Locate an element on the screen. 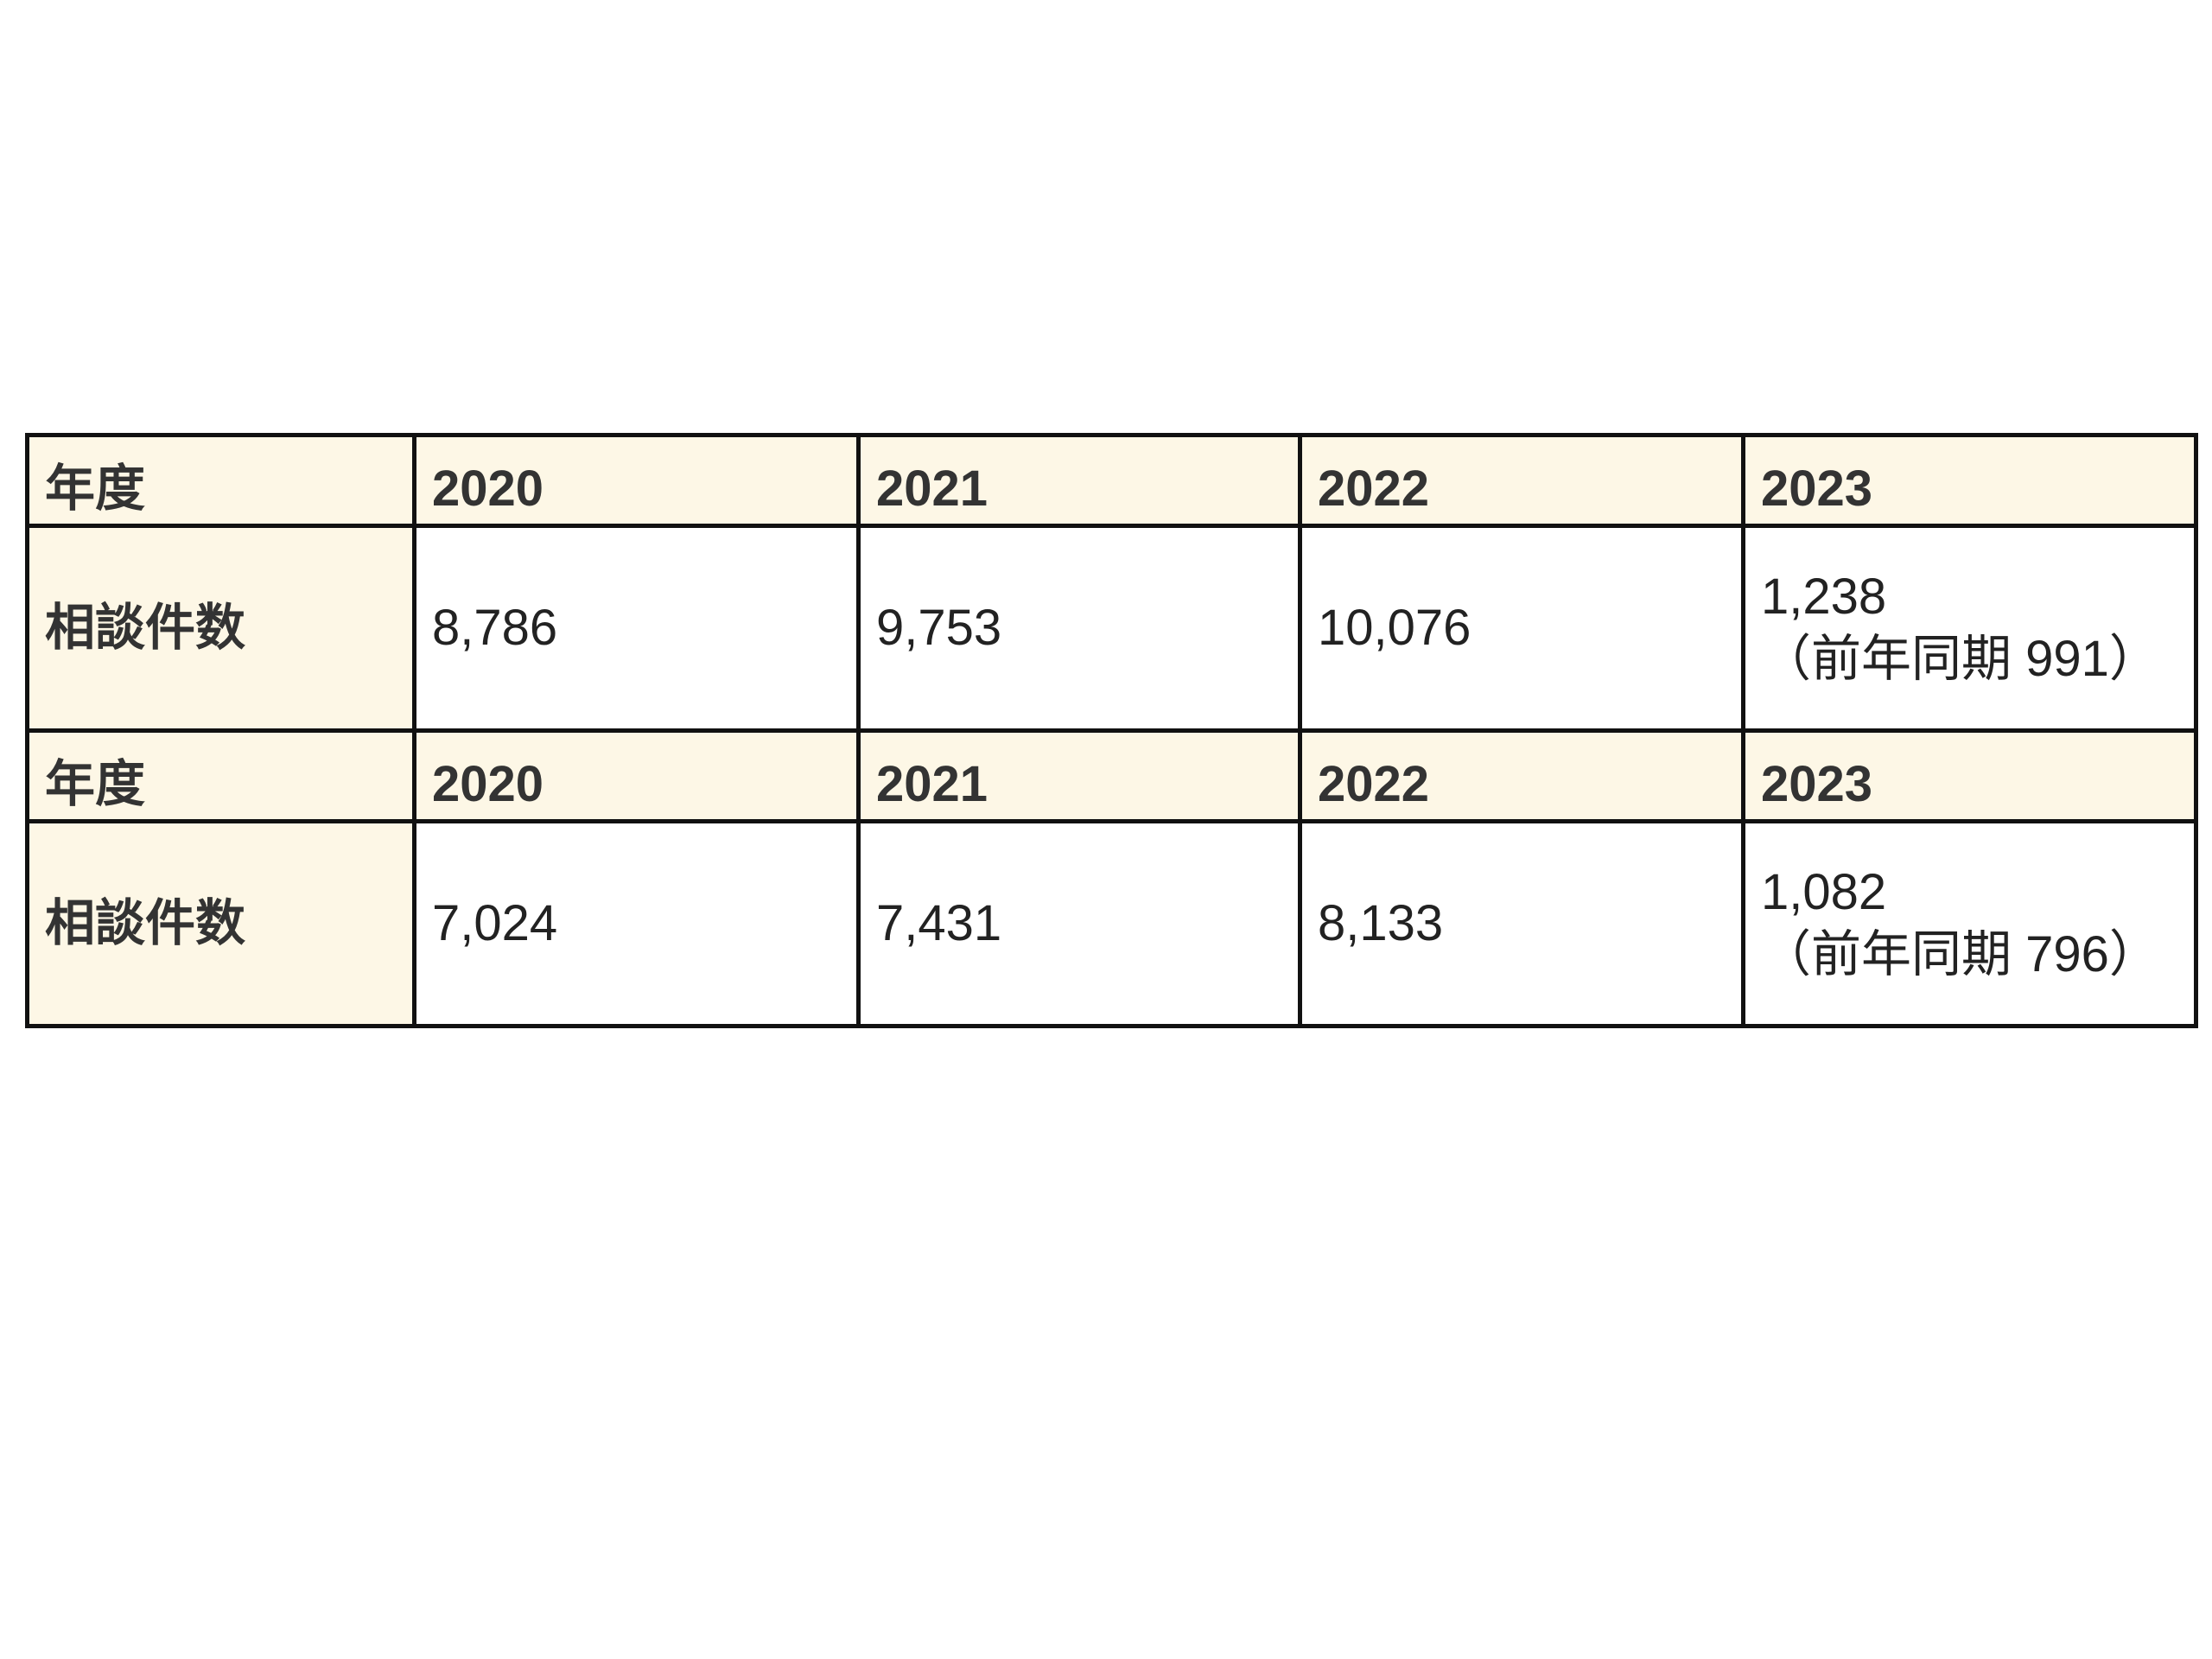 Image resolution: width=2212 pixels, height=1659 pixels. table-cell: 7,431 is located at coordinates (1079, 923).